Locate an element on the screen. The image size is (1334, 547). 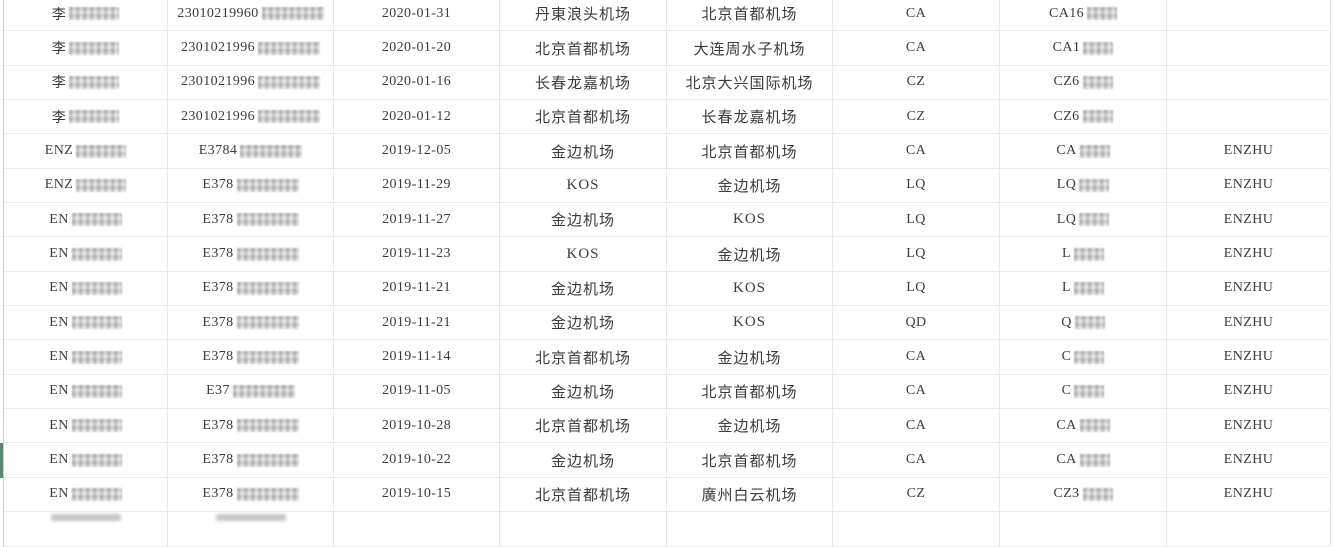
cell-airline-code is located at coordinates (916, 529).